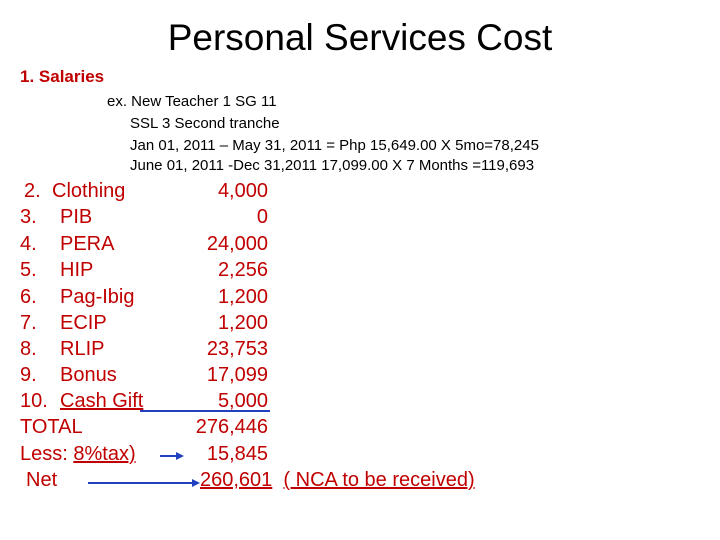 The height and width of the screenshot is (540, 720). Describe the element at coordinates (192, 101) in the screenshot. I see `example-line: ex. New Teacher 1 SG 11` at that location.